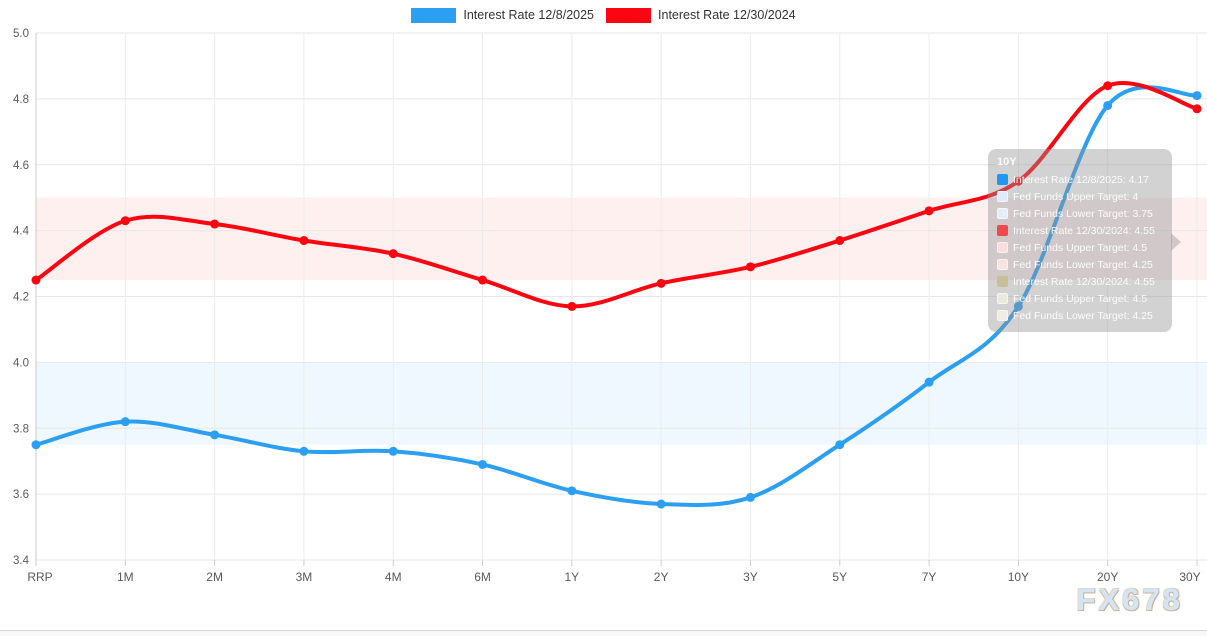  I want to click on legend-item-2025: Interest Rate 12/8/2025, so click(502, 15).